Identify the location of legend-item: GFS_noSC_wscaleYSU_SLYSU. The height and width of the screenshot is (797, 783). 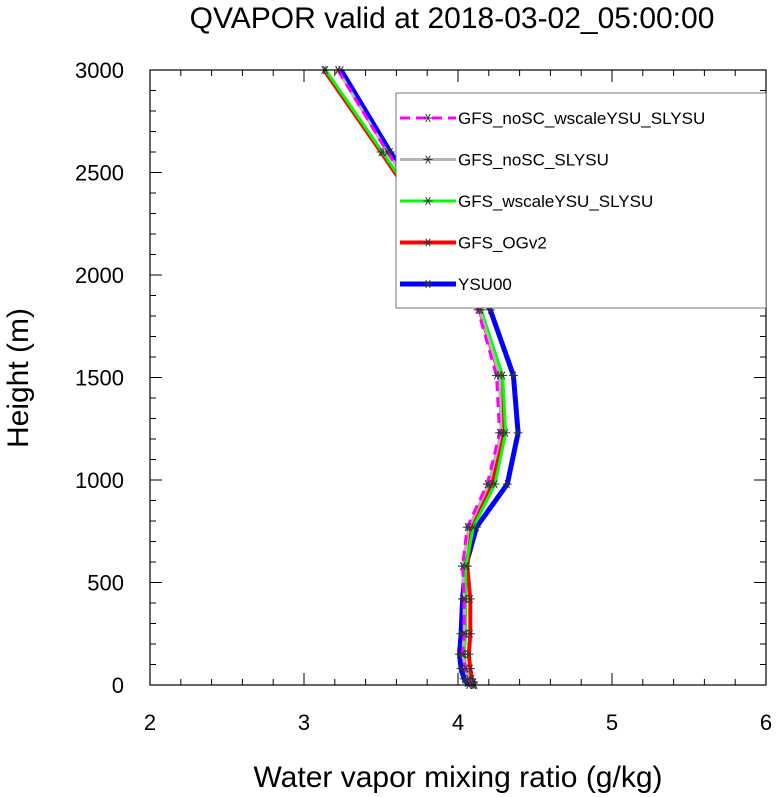
(552, 118).